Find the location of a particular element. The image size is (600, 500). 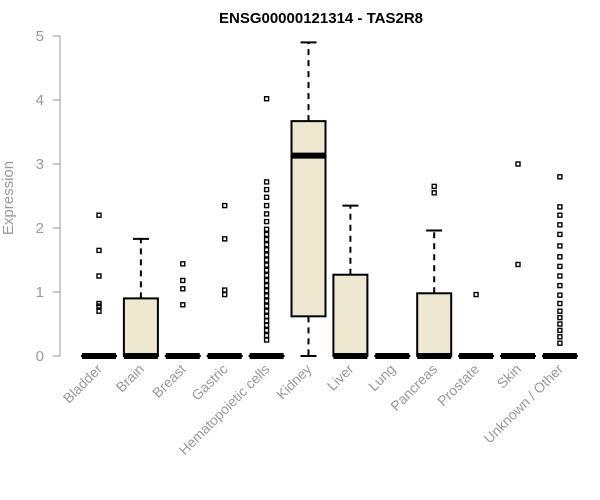

x-tick-label: Lung is located at coordinates (381, 377).